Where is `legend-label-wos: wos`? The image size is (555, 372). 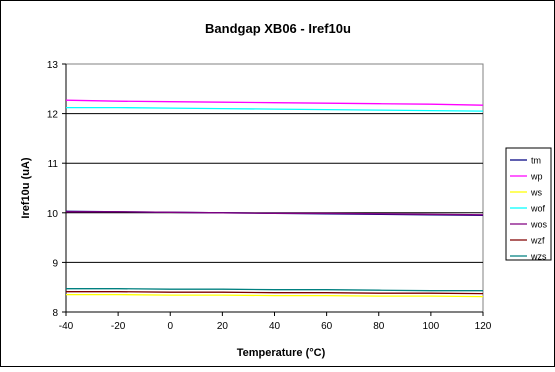
legend-label-wos: wos is located at coordinates (539, 225).